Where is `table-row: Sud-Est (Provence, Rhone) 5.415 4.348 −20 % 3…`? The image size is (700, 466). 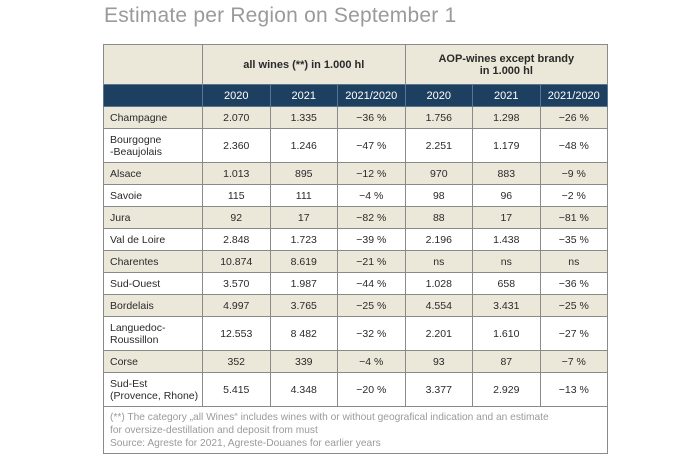
table-row: Sud-Est (Provence, Rhone) 5.415 4.348 −20 % 3… is located at coordinates (356, 389).